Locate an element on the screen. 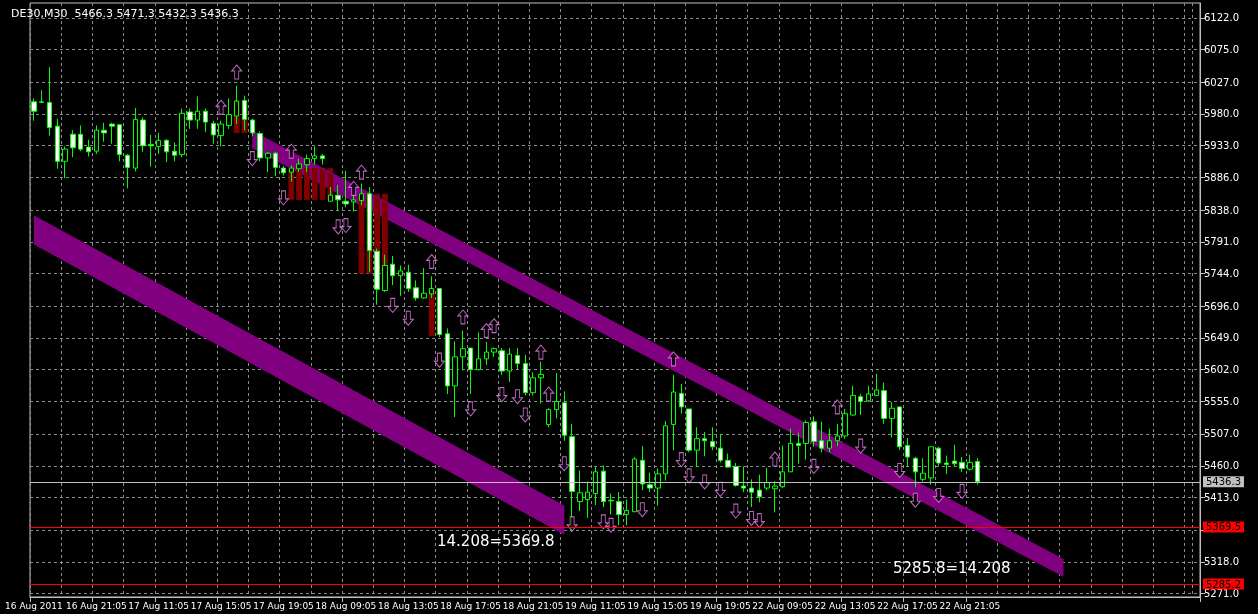  y-tick-label: 5696.0 is located at coordinates (1221, 306).